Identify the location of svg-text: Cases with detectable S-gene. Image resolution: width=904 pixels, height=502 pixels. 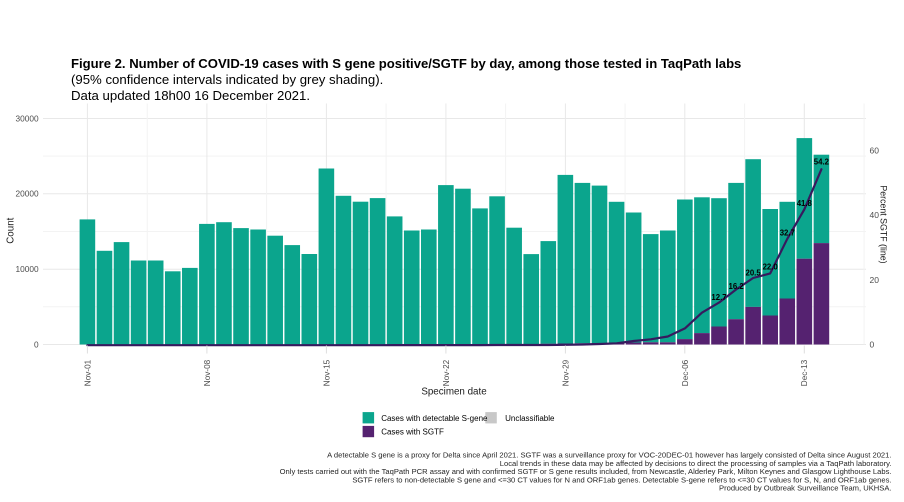
(434, 418).